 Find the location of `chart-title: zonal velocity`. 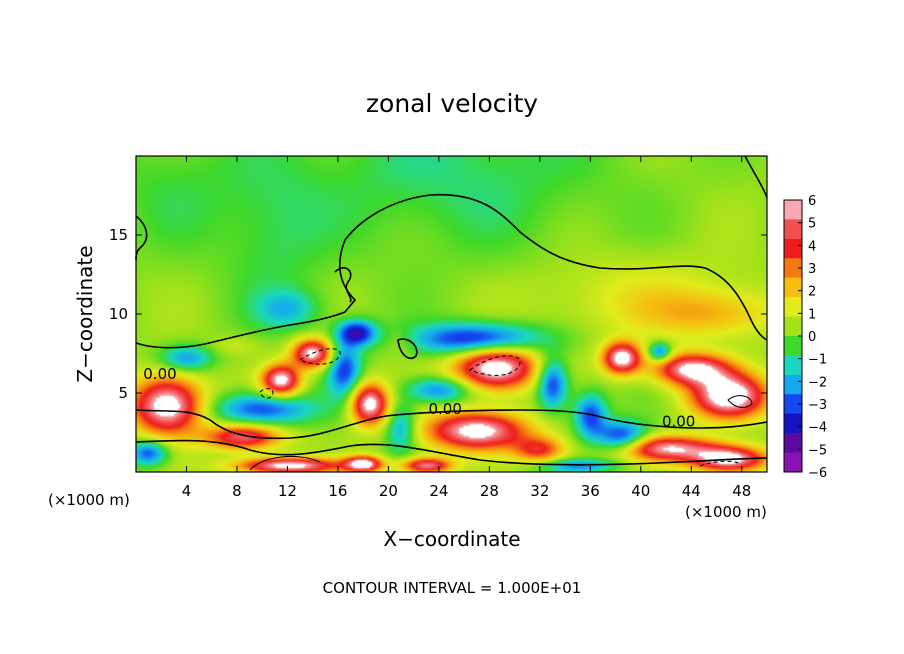

chart-title: zonal velocity is located at coordinates (452, 103).